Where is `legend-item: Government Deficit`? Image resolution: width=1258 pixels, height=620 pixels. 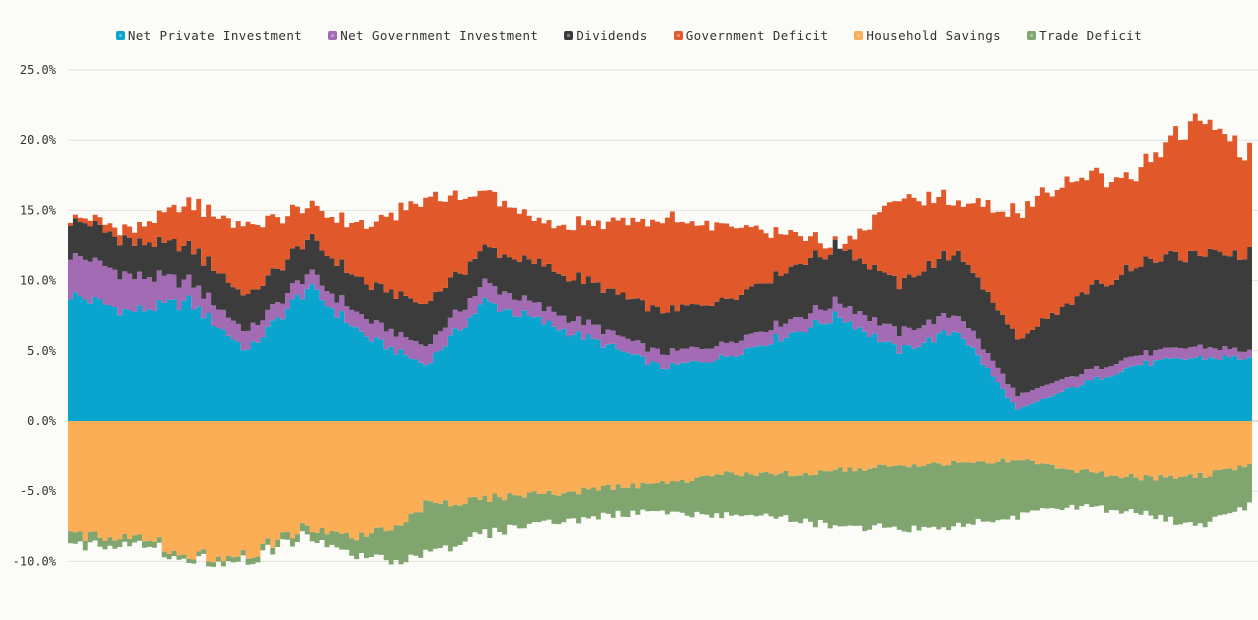
legend-item: Government Deficit is located at coordinates (751, 35).